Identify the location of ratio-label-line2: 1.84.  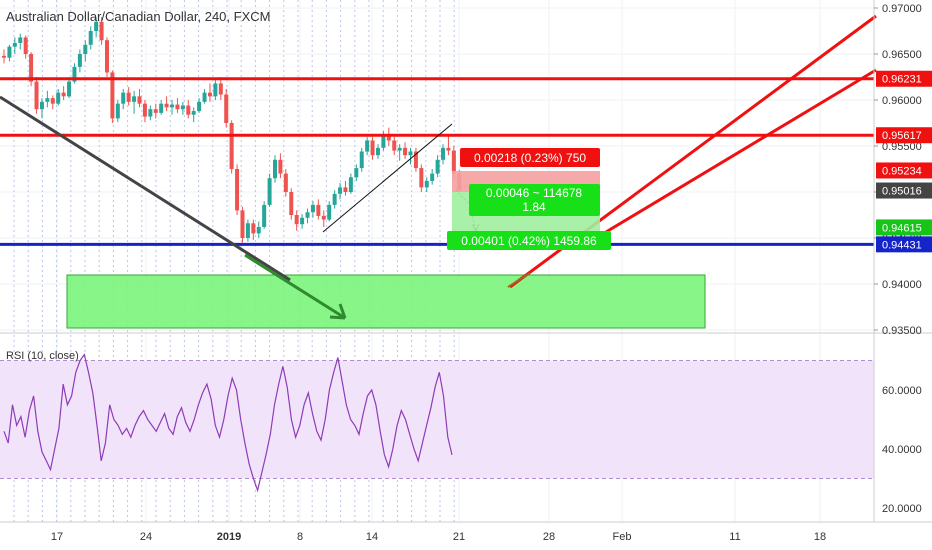
(534, 207).